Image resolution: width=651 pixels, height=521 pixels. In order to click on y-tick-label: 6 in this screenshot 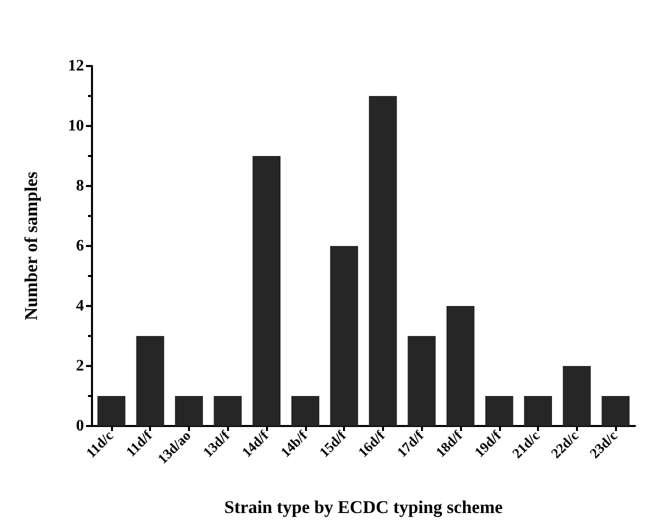, I will do `click(80, 246)`.